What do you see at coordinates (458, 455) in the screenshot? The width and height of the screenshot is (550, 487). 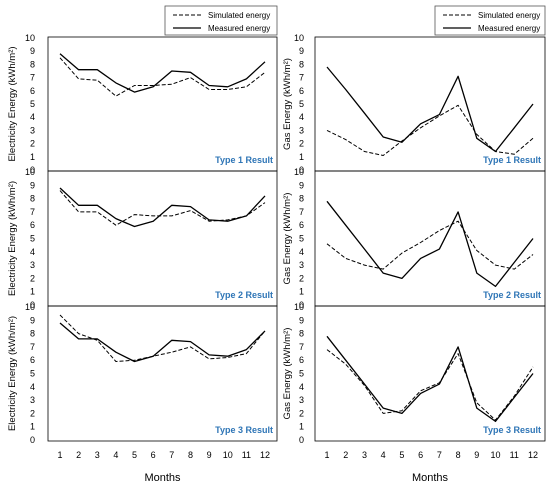 I see `x-tick-label: 8` at bounding box center [458, 455].